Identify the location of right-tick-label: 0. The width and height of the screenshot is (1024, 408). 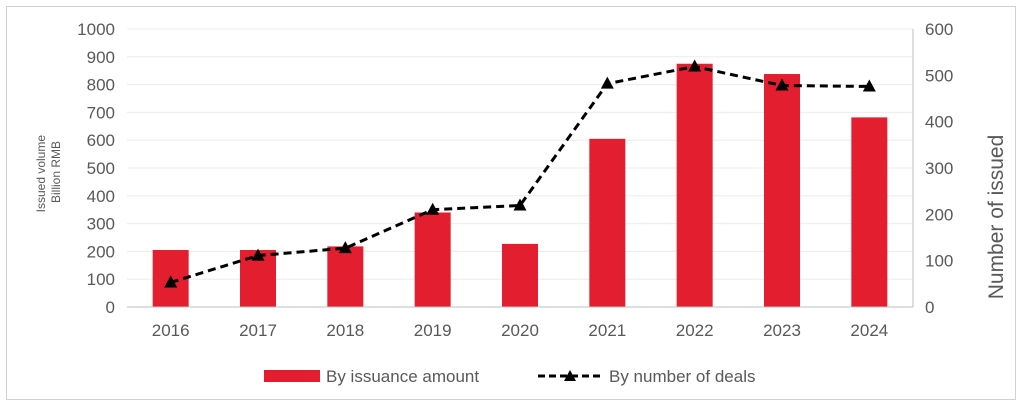
(929, 307).